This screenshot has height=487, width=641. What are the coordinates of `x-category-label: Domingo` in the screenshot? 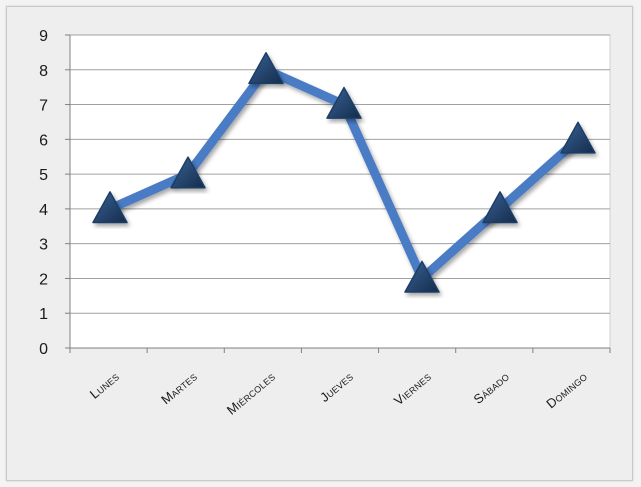 It's located at (566, 390).